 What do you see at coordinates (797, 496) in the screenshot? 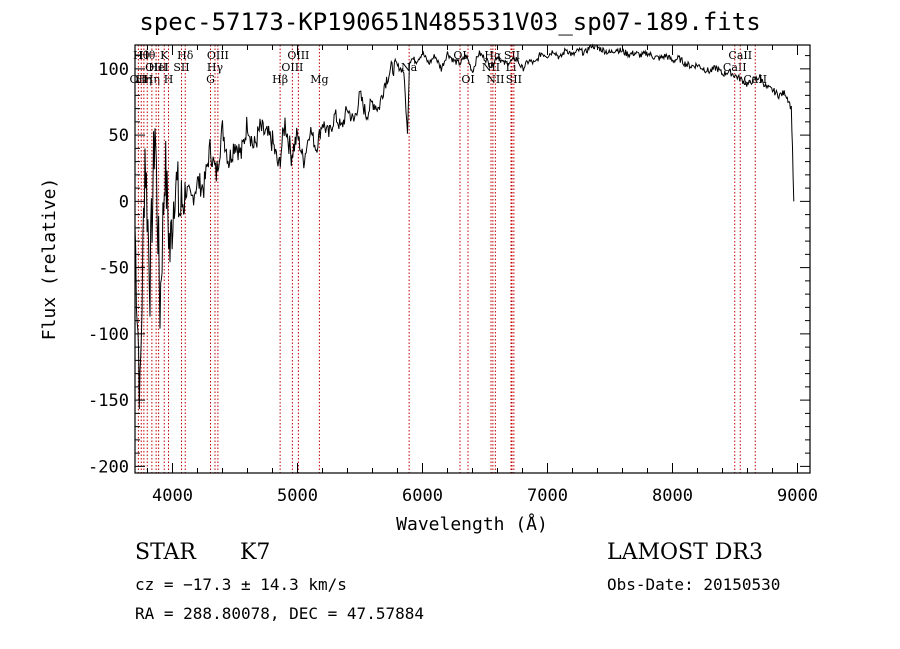
I see `x-tick-label-5: 9000` at bounding box center [797, 496].